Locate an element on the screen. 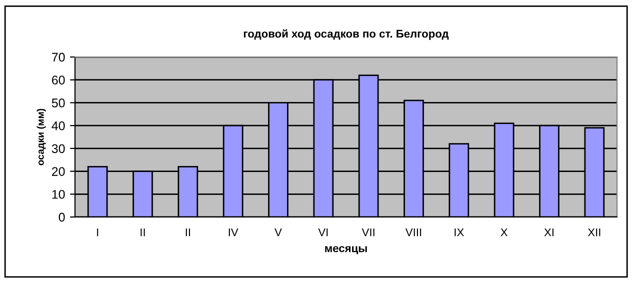 Image resolution: width=636 pixels, height=282 pixels. chart-title: годовой ход осадков по ст. Белгород is located at coordinates (346, 34).